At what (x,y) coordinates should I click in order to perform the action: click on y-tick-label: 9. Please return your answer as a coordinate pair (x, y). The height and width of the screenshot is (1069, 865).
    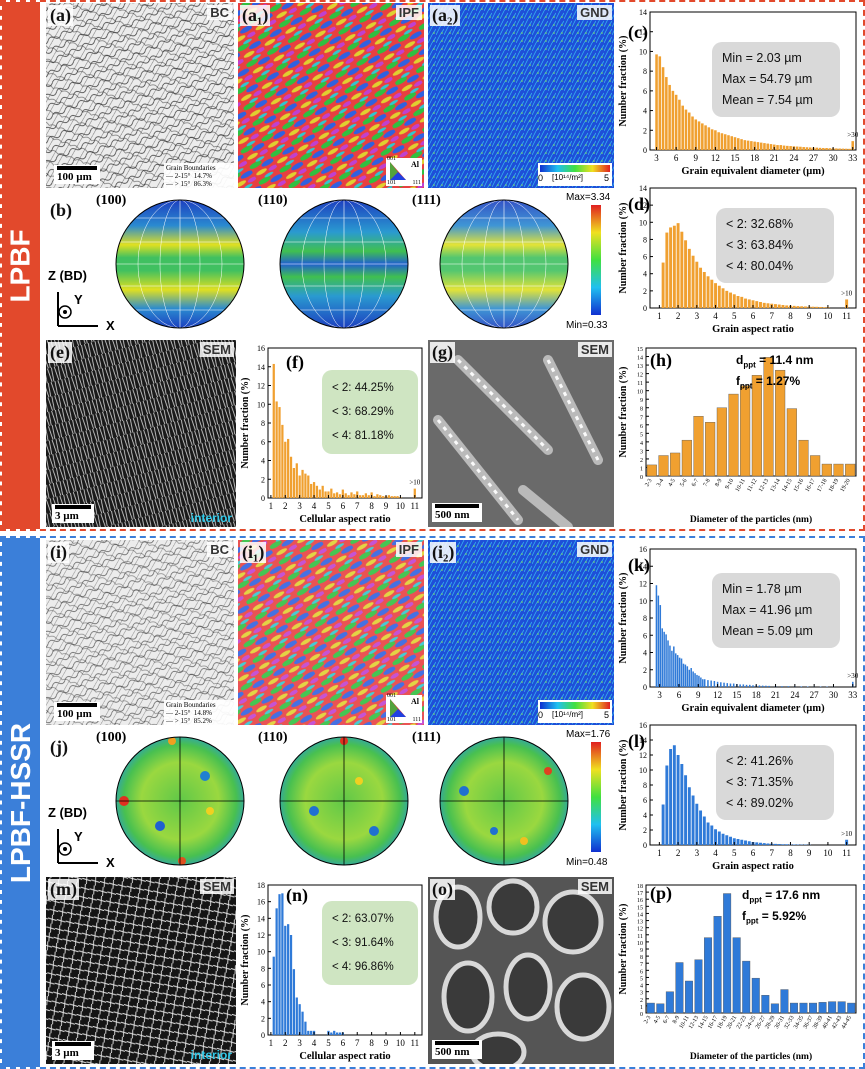
    Looking at the image, I should click on (641, 951).